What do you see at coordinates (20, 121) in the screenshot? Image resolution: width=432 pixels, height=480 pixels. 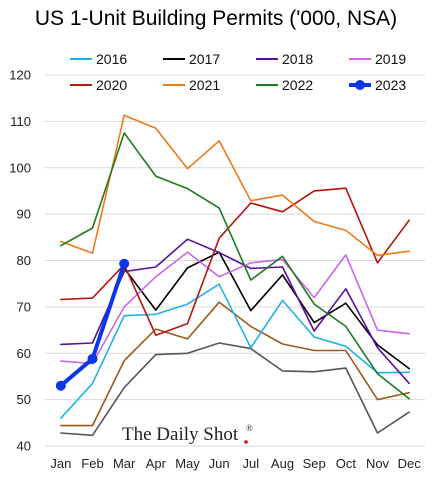 I see `y-tick-label: 110` at bounding box center [20, 121].